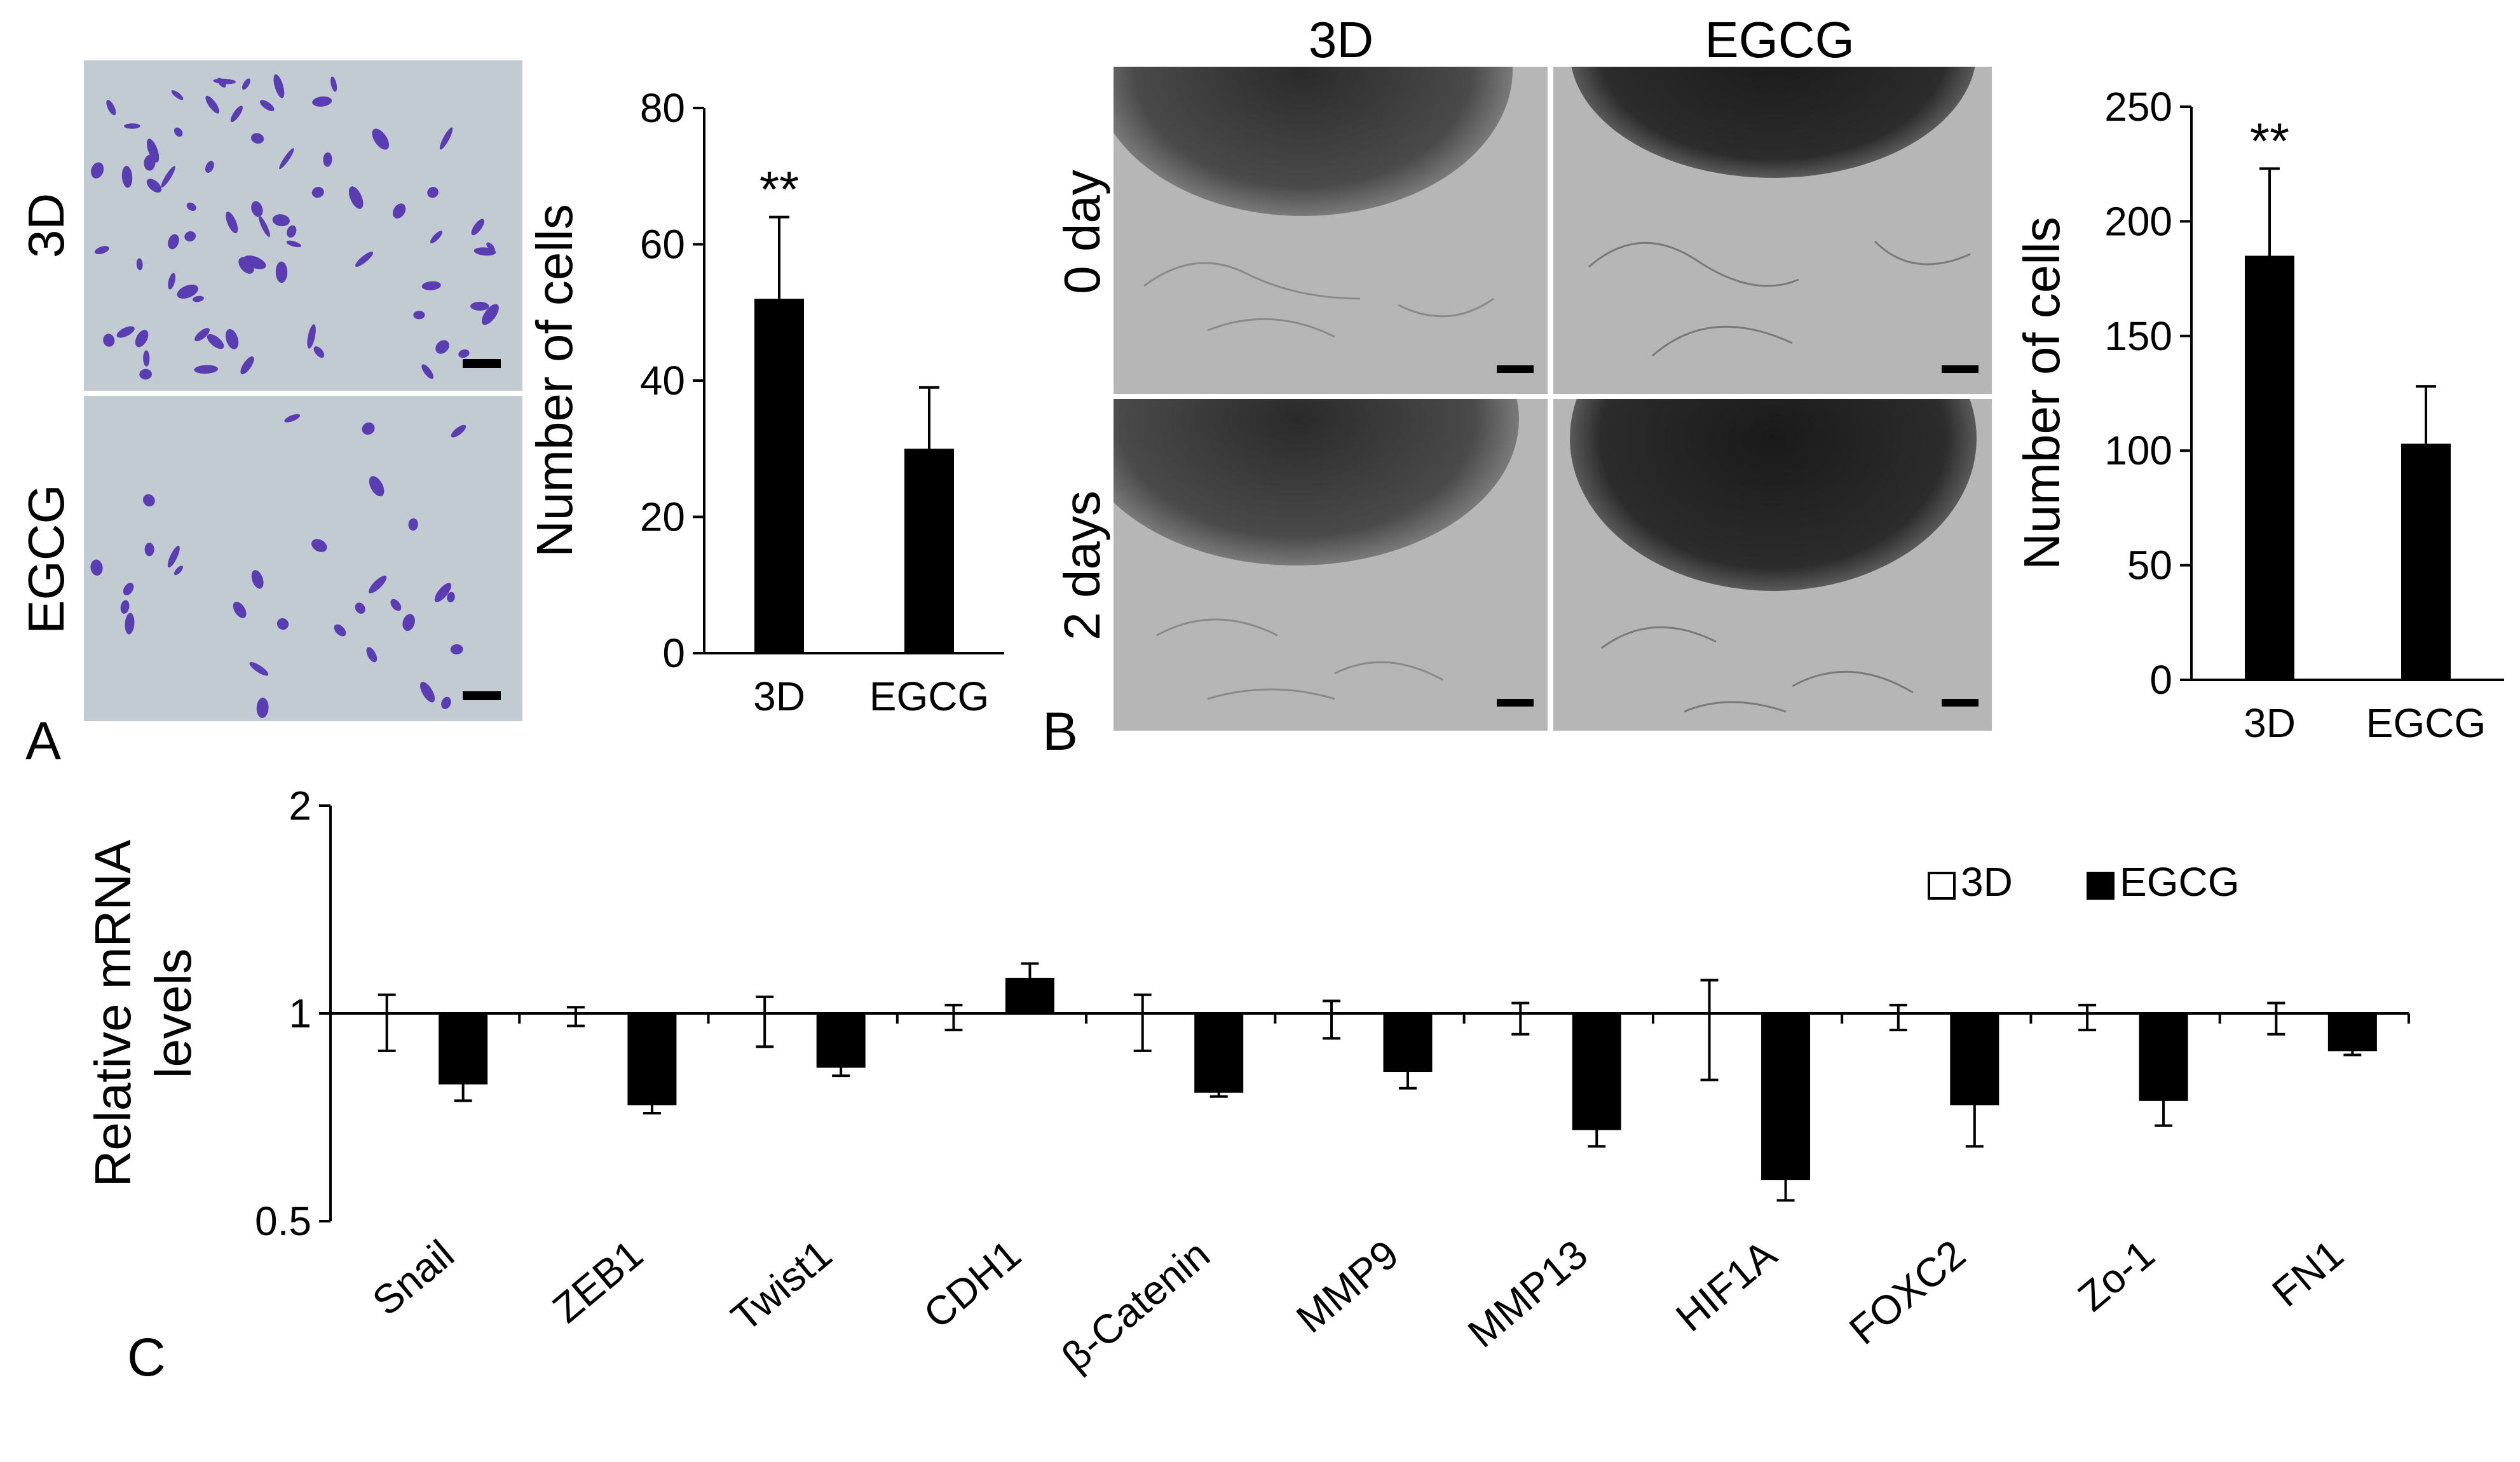 This screenshot has height=1462, width=2520. What do you see at coordinates (46, 225) in the screenshot?
I see `panelA-row-label-3d: 3D` at bounding box center [46, 225].